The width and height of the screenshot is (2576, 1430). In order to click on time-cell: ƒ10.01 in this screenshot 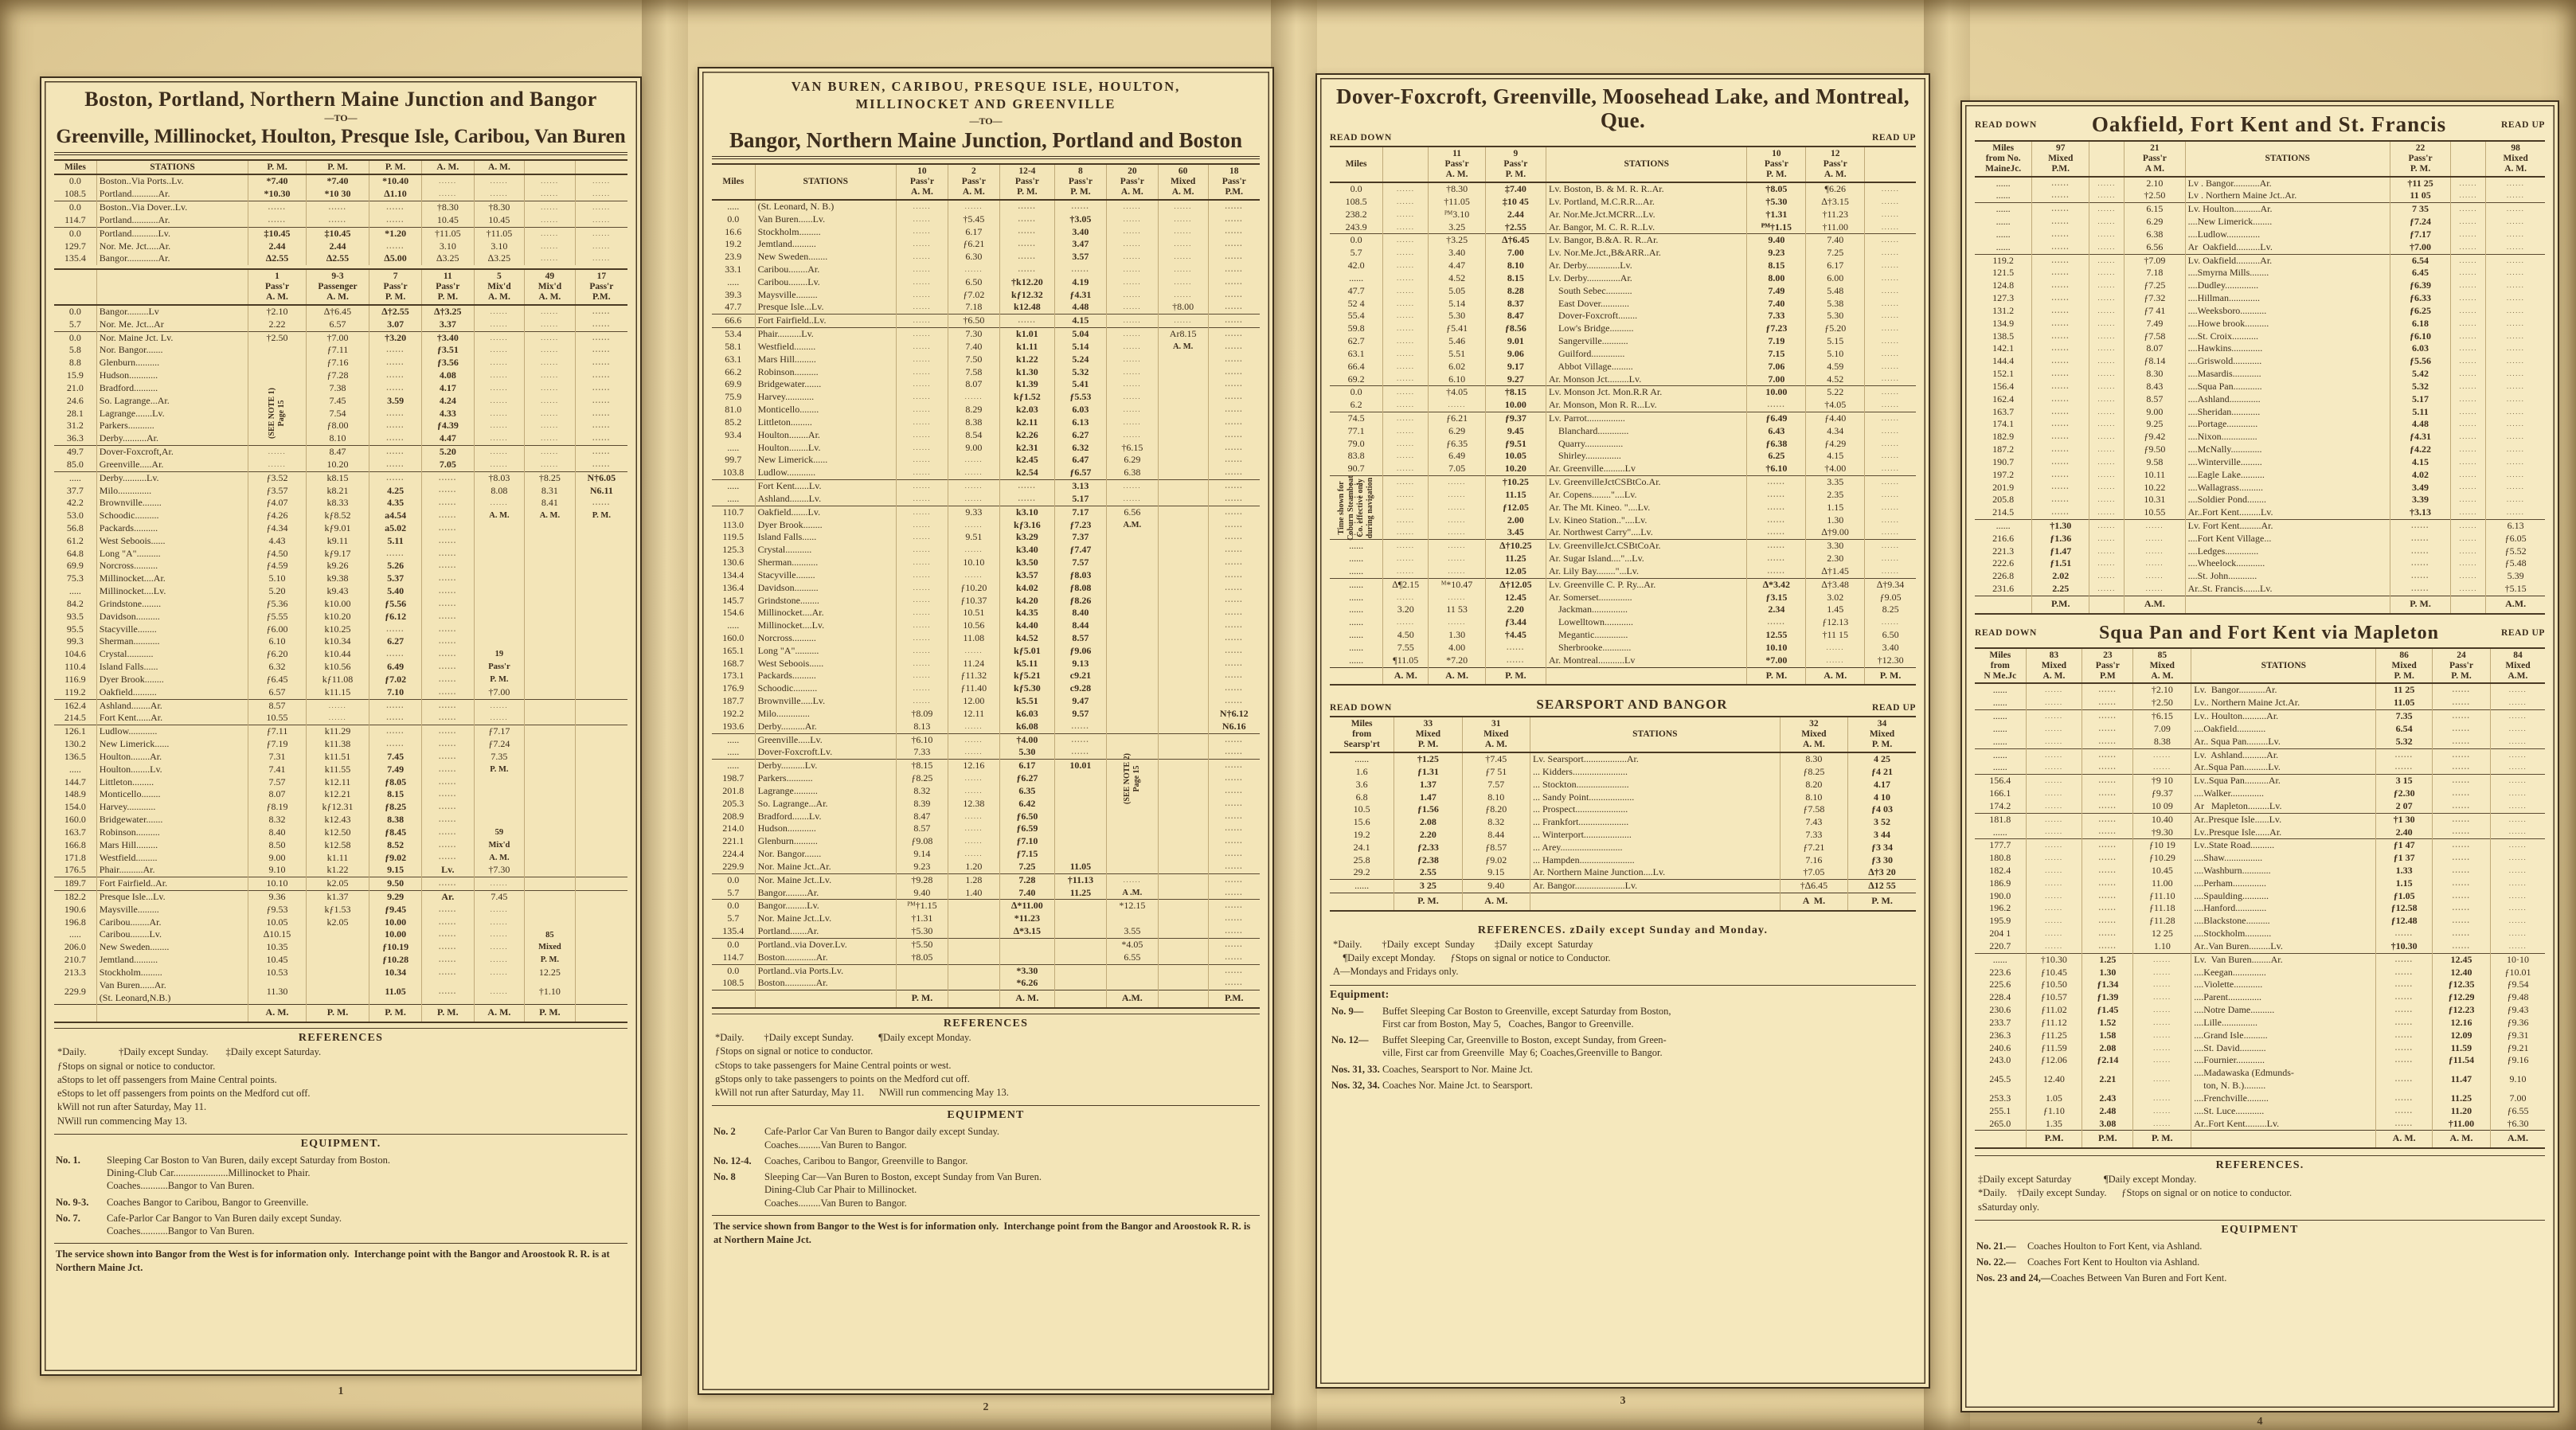, I will do `click(2517, 972)`.